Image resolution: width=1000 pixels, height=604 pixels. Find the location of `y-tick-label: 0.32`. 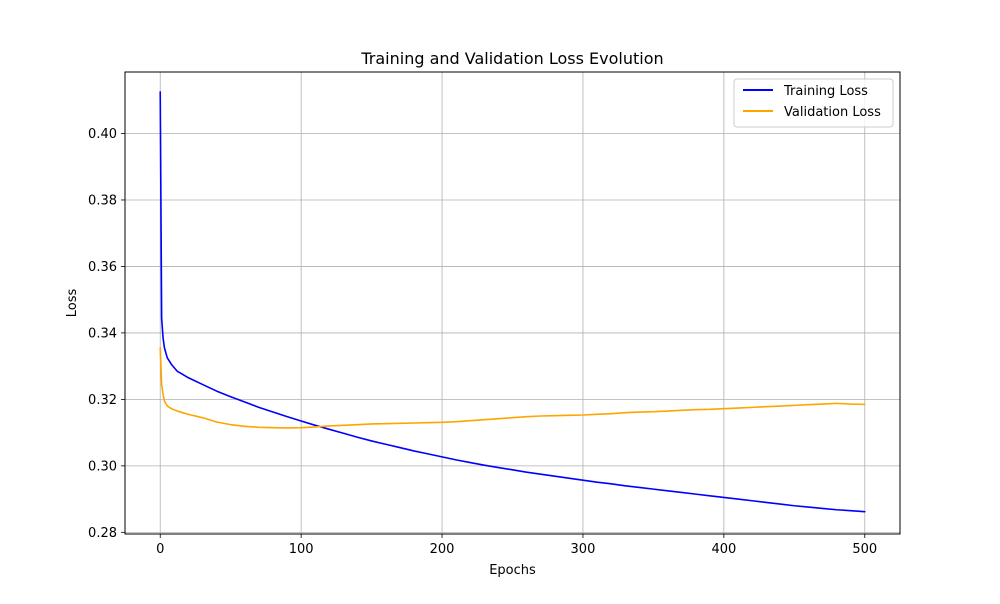

y-tick-label: 0.32 is located at coordinates (102, 400).